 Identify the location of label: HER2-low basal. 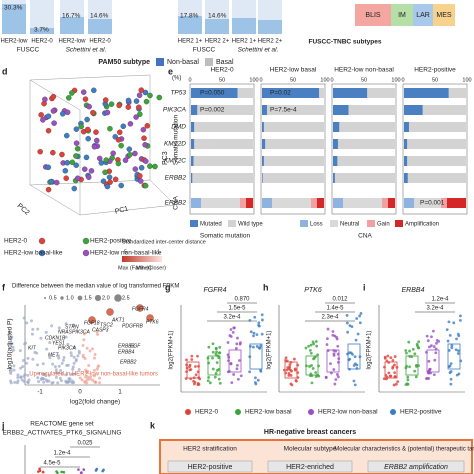
(268, 412).